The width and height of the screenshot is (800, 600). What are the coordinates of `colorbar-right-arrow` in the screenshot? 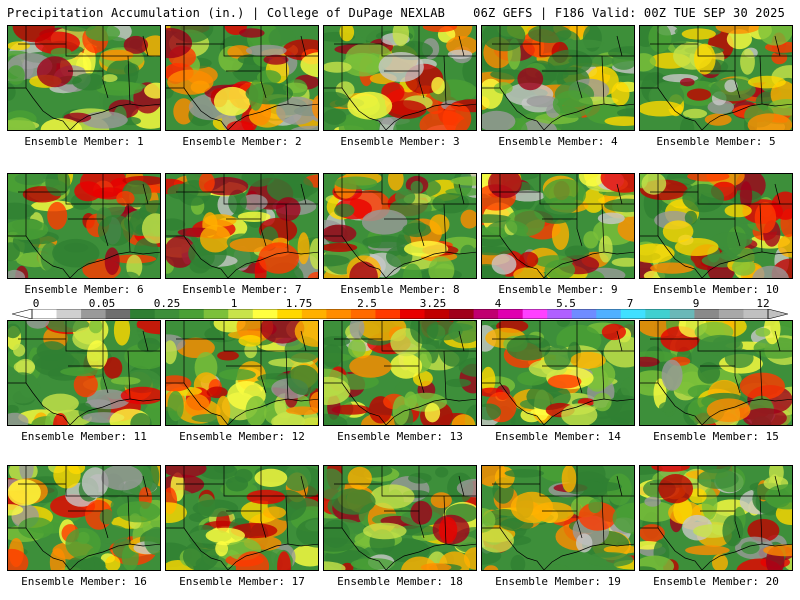 It's located at (777, 314).